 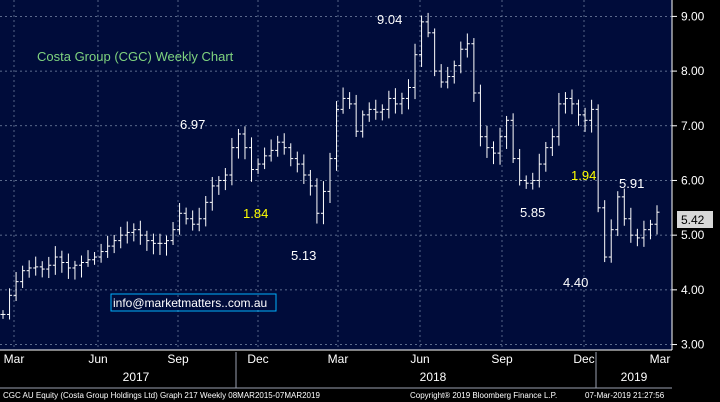 I want to click on chart-title: Costa Group (CGC) Weekly Chart, so click(x=135, y=56).